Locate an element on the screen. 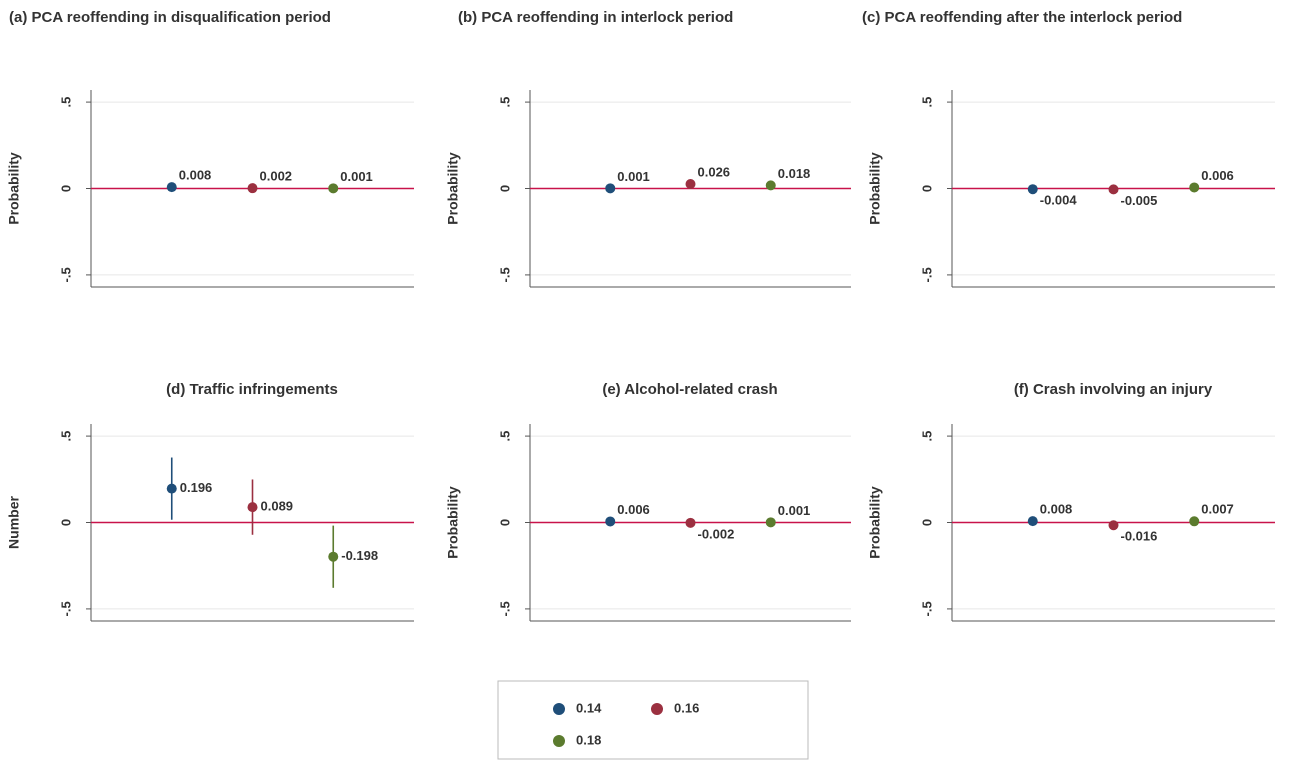 This screenshot has width=1294, height=760. data-label: 0.196 is located at coordinates (196, 487).